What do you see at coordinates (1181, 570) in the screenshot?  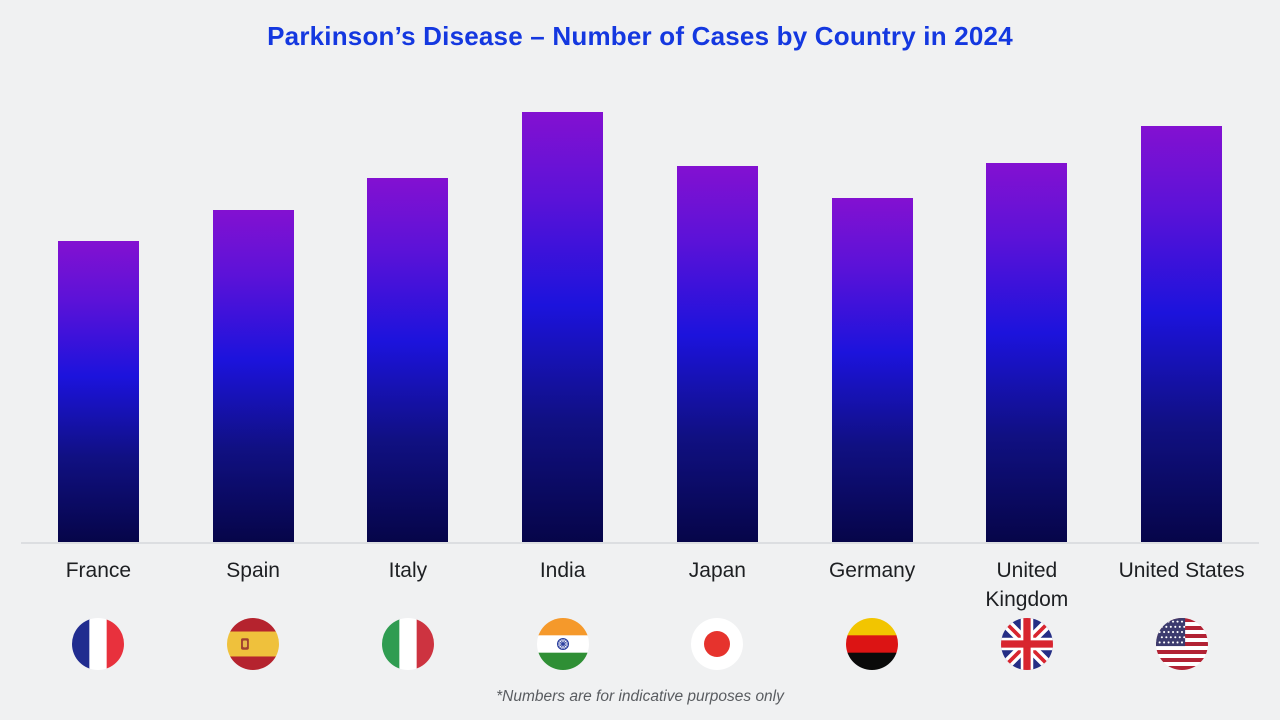 I see `country-label-united-states: United States` at bounding box center [1181, 570].